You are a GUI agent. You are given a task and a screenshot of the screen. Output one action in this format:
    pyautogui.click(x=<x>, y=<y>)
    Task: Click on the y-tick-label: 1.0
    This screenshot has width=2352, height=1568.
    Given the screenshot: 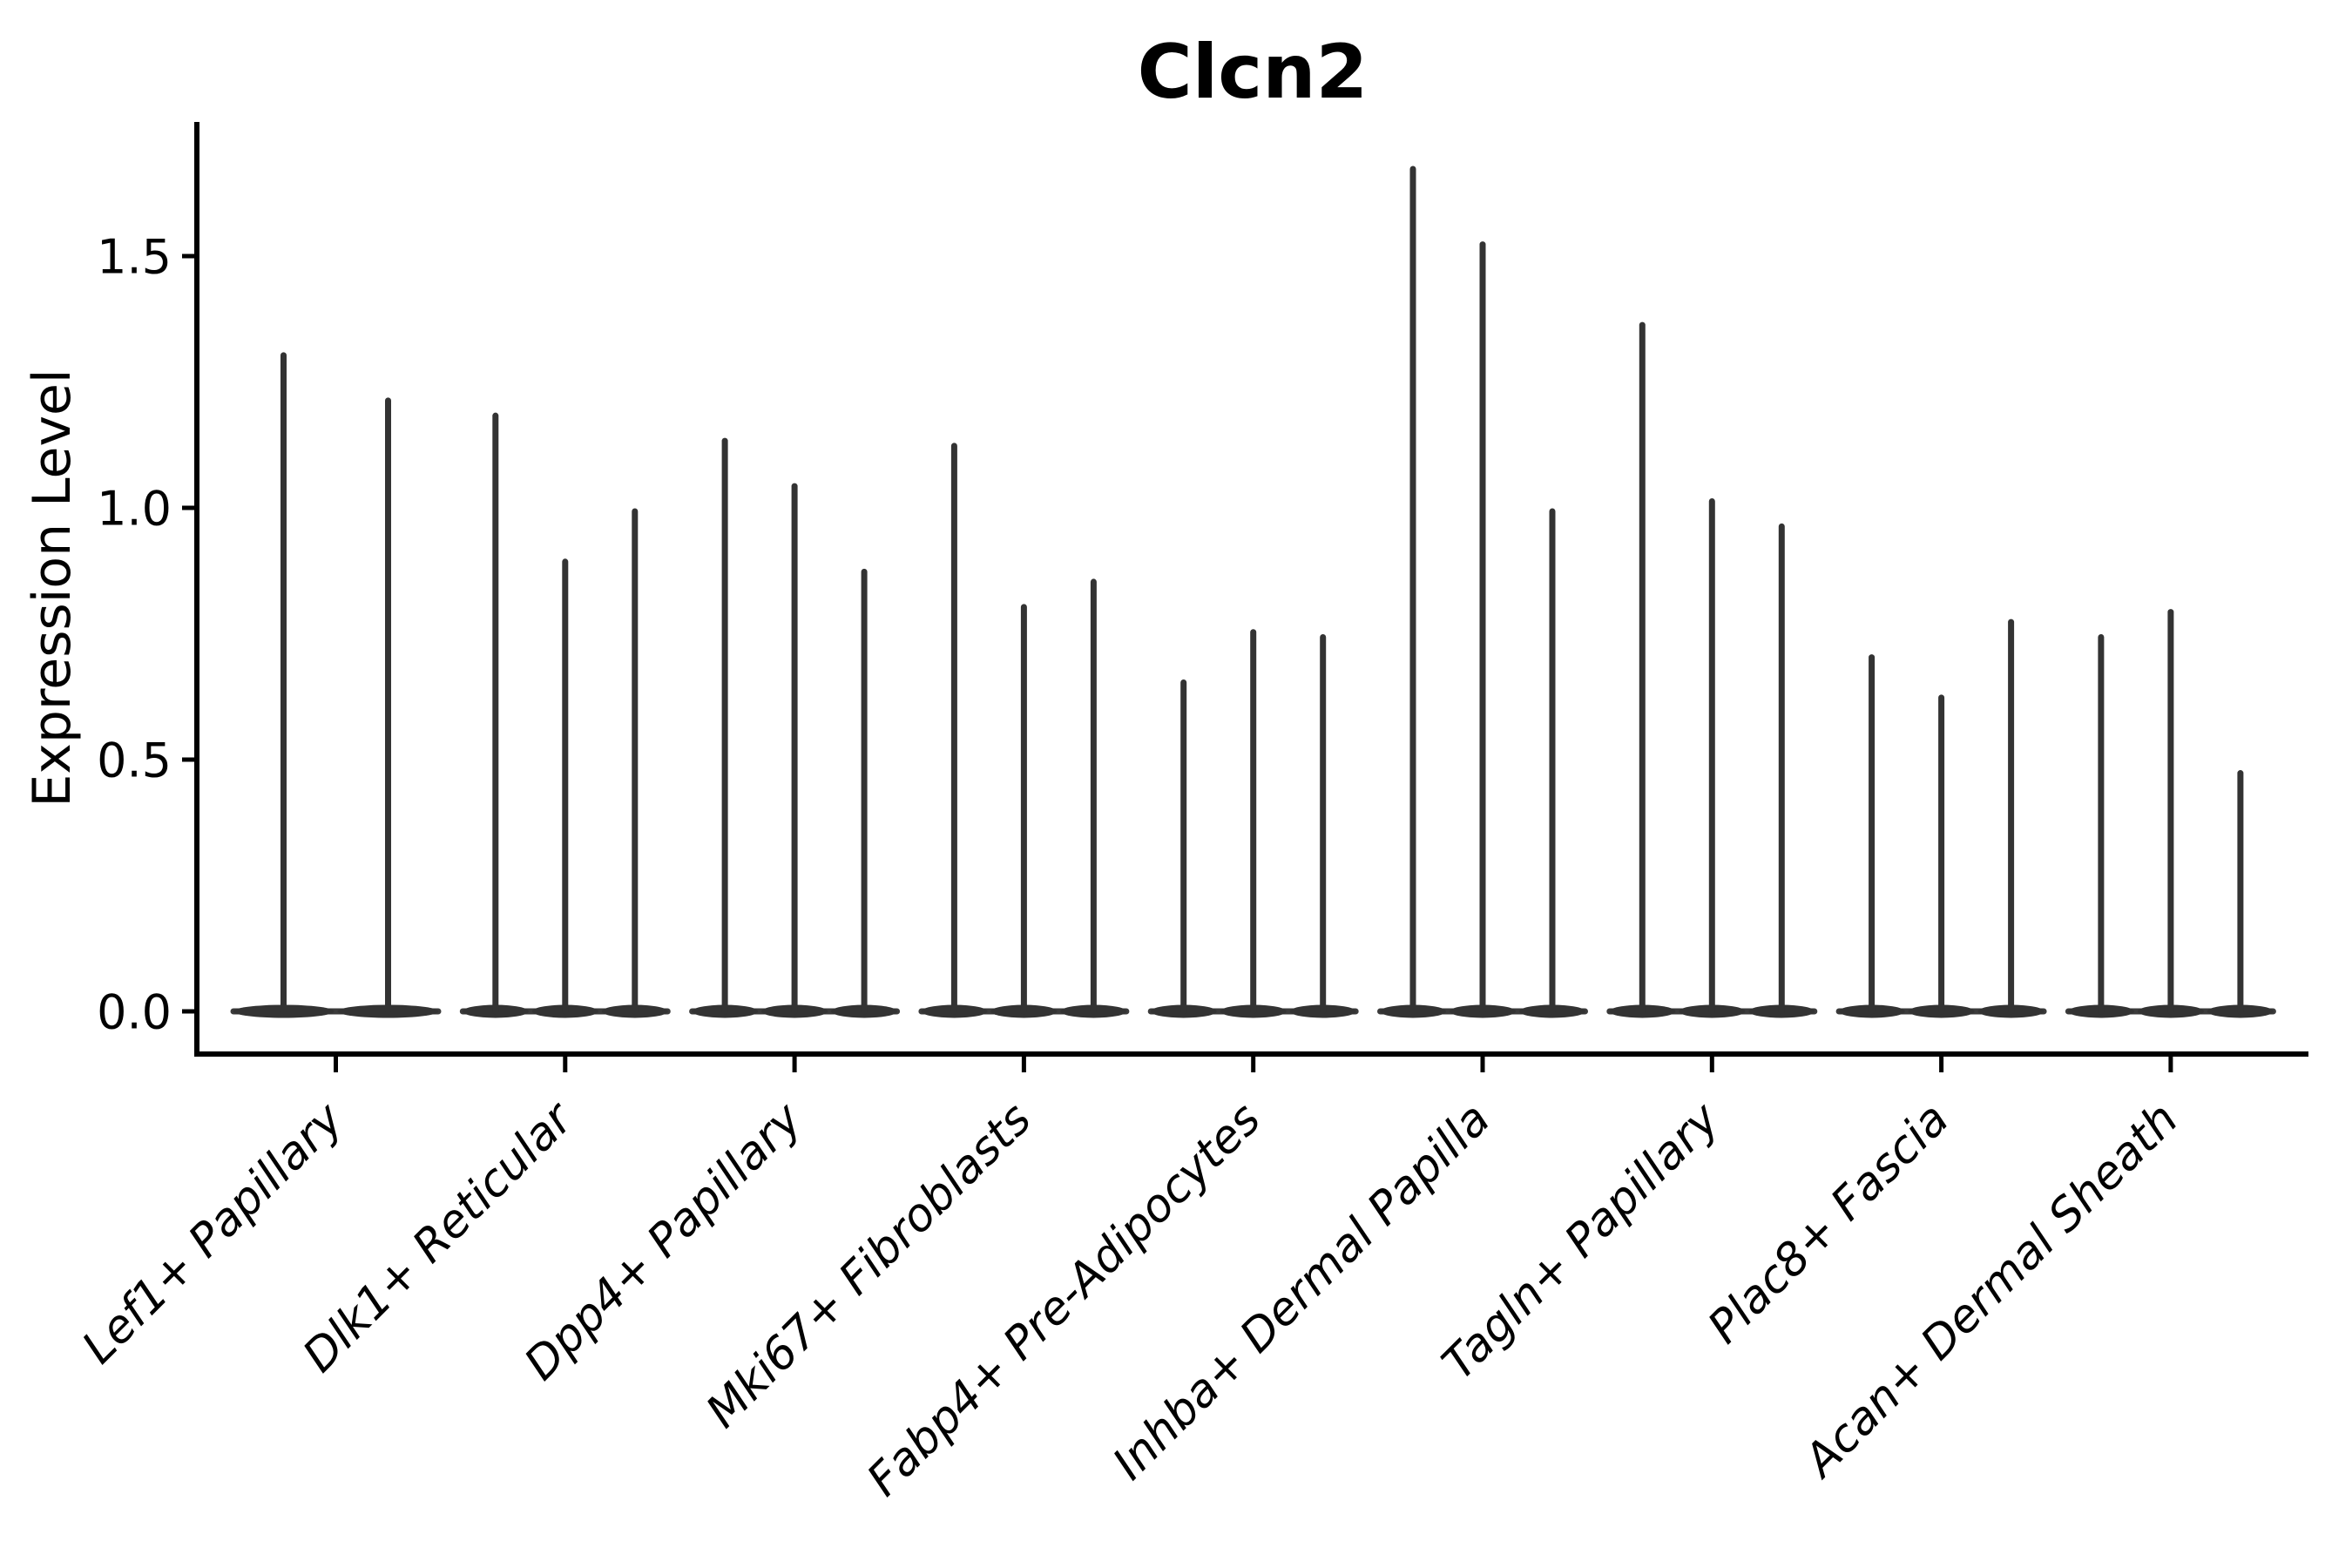 What is the action you would take?
    pyautogui.click(x=134, y=509)
    